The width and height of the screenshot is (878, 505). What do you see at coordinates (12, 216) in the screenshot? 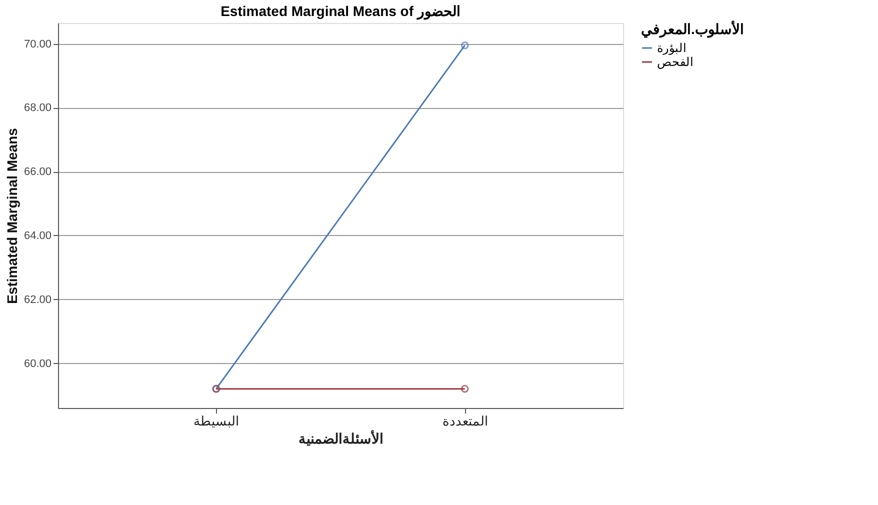
I see `y-axis-title: Estimated Marginal Means` at bounding box center [12, 216].